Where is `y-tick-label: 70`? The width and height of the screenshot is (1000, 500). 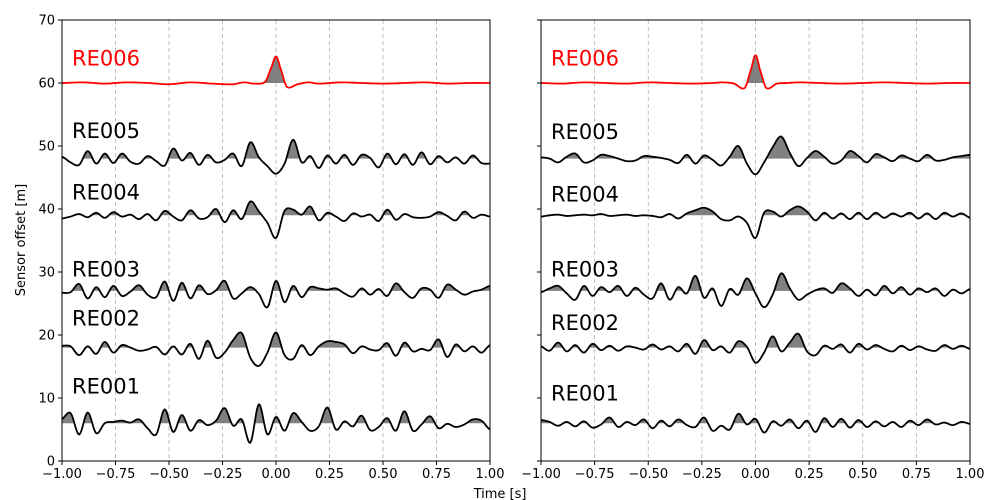
y-tick-label: 70 is located at coordinates (46, 21).